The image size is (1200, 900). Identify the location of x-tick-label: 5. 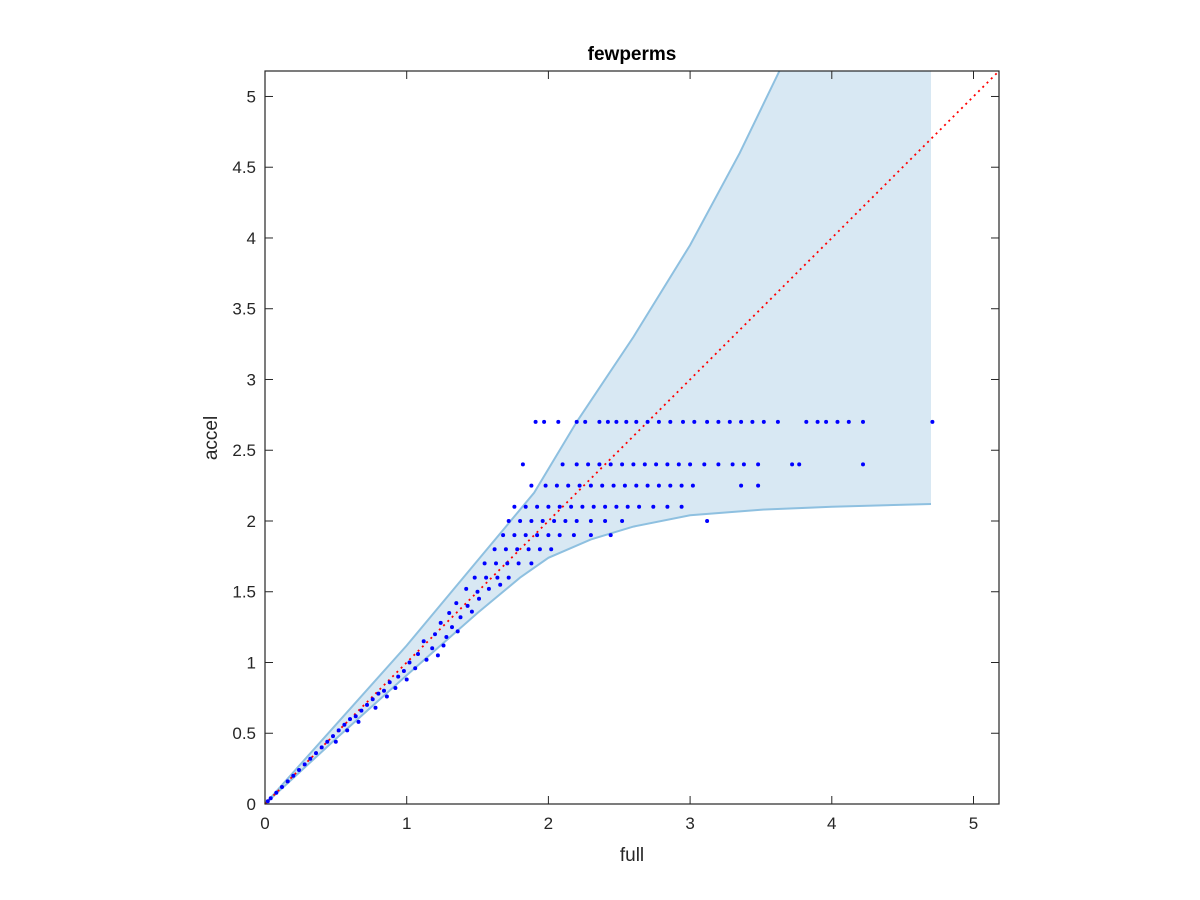
(973, 823).